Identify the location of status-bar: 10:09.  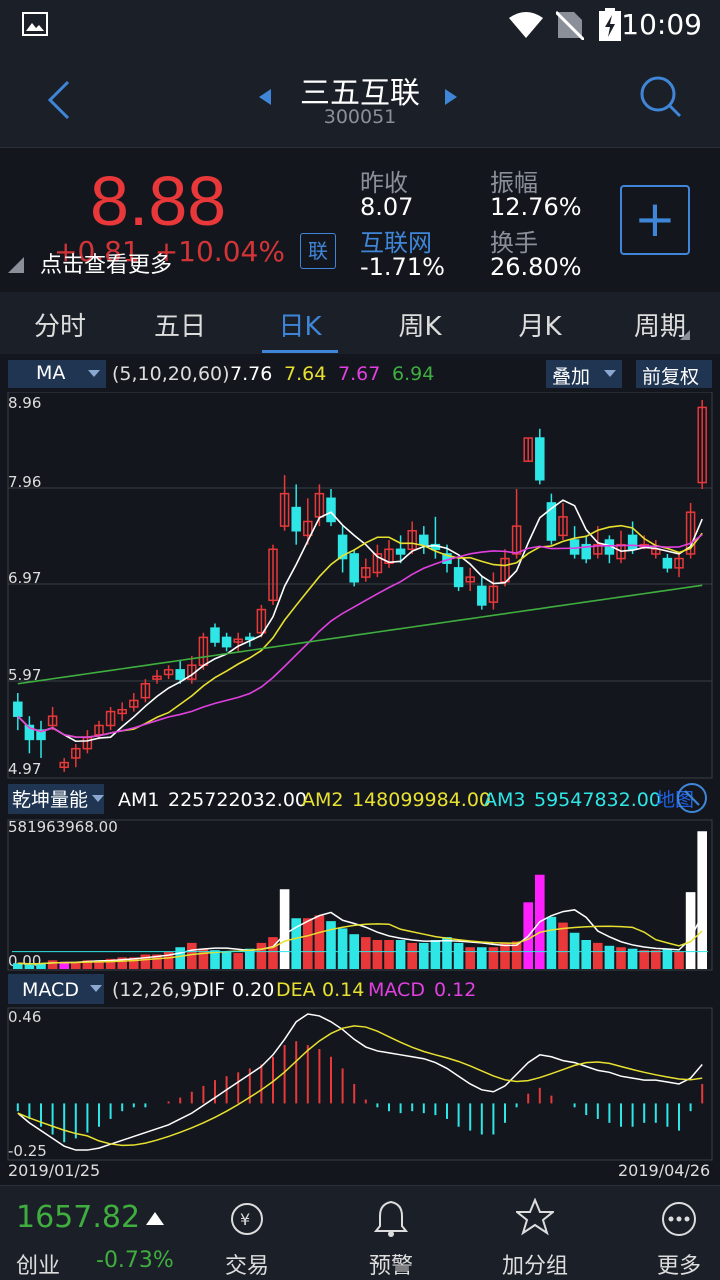
(360, 26).